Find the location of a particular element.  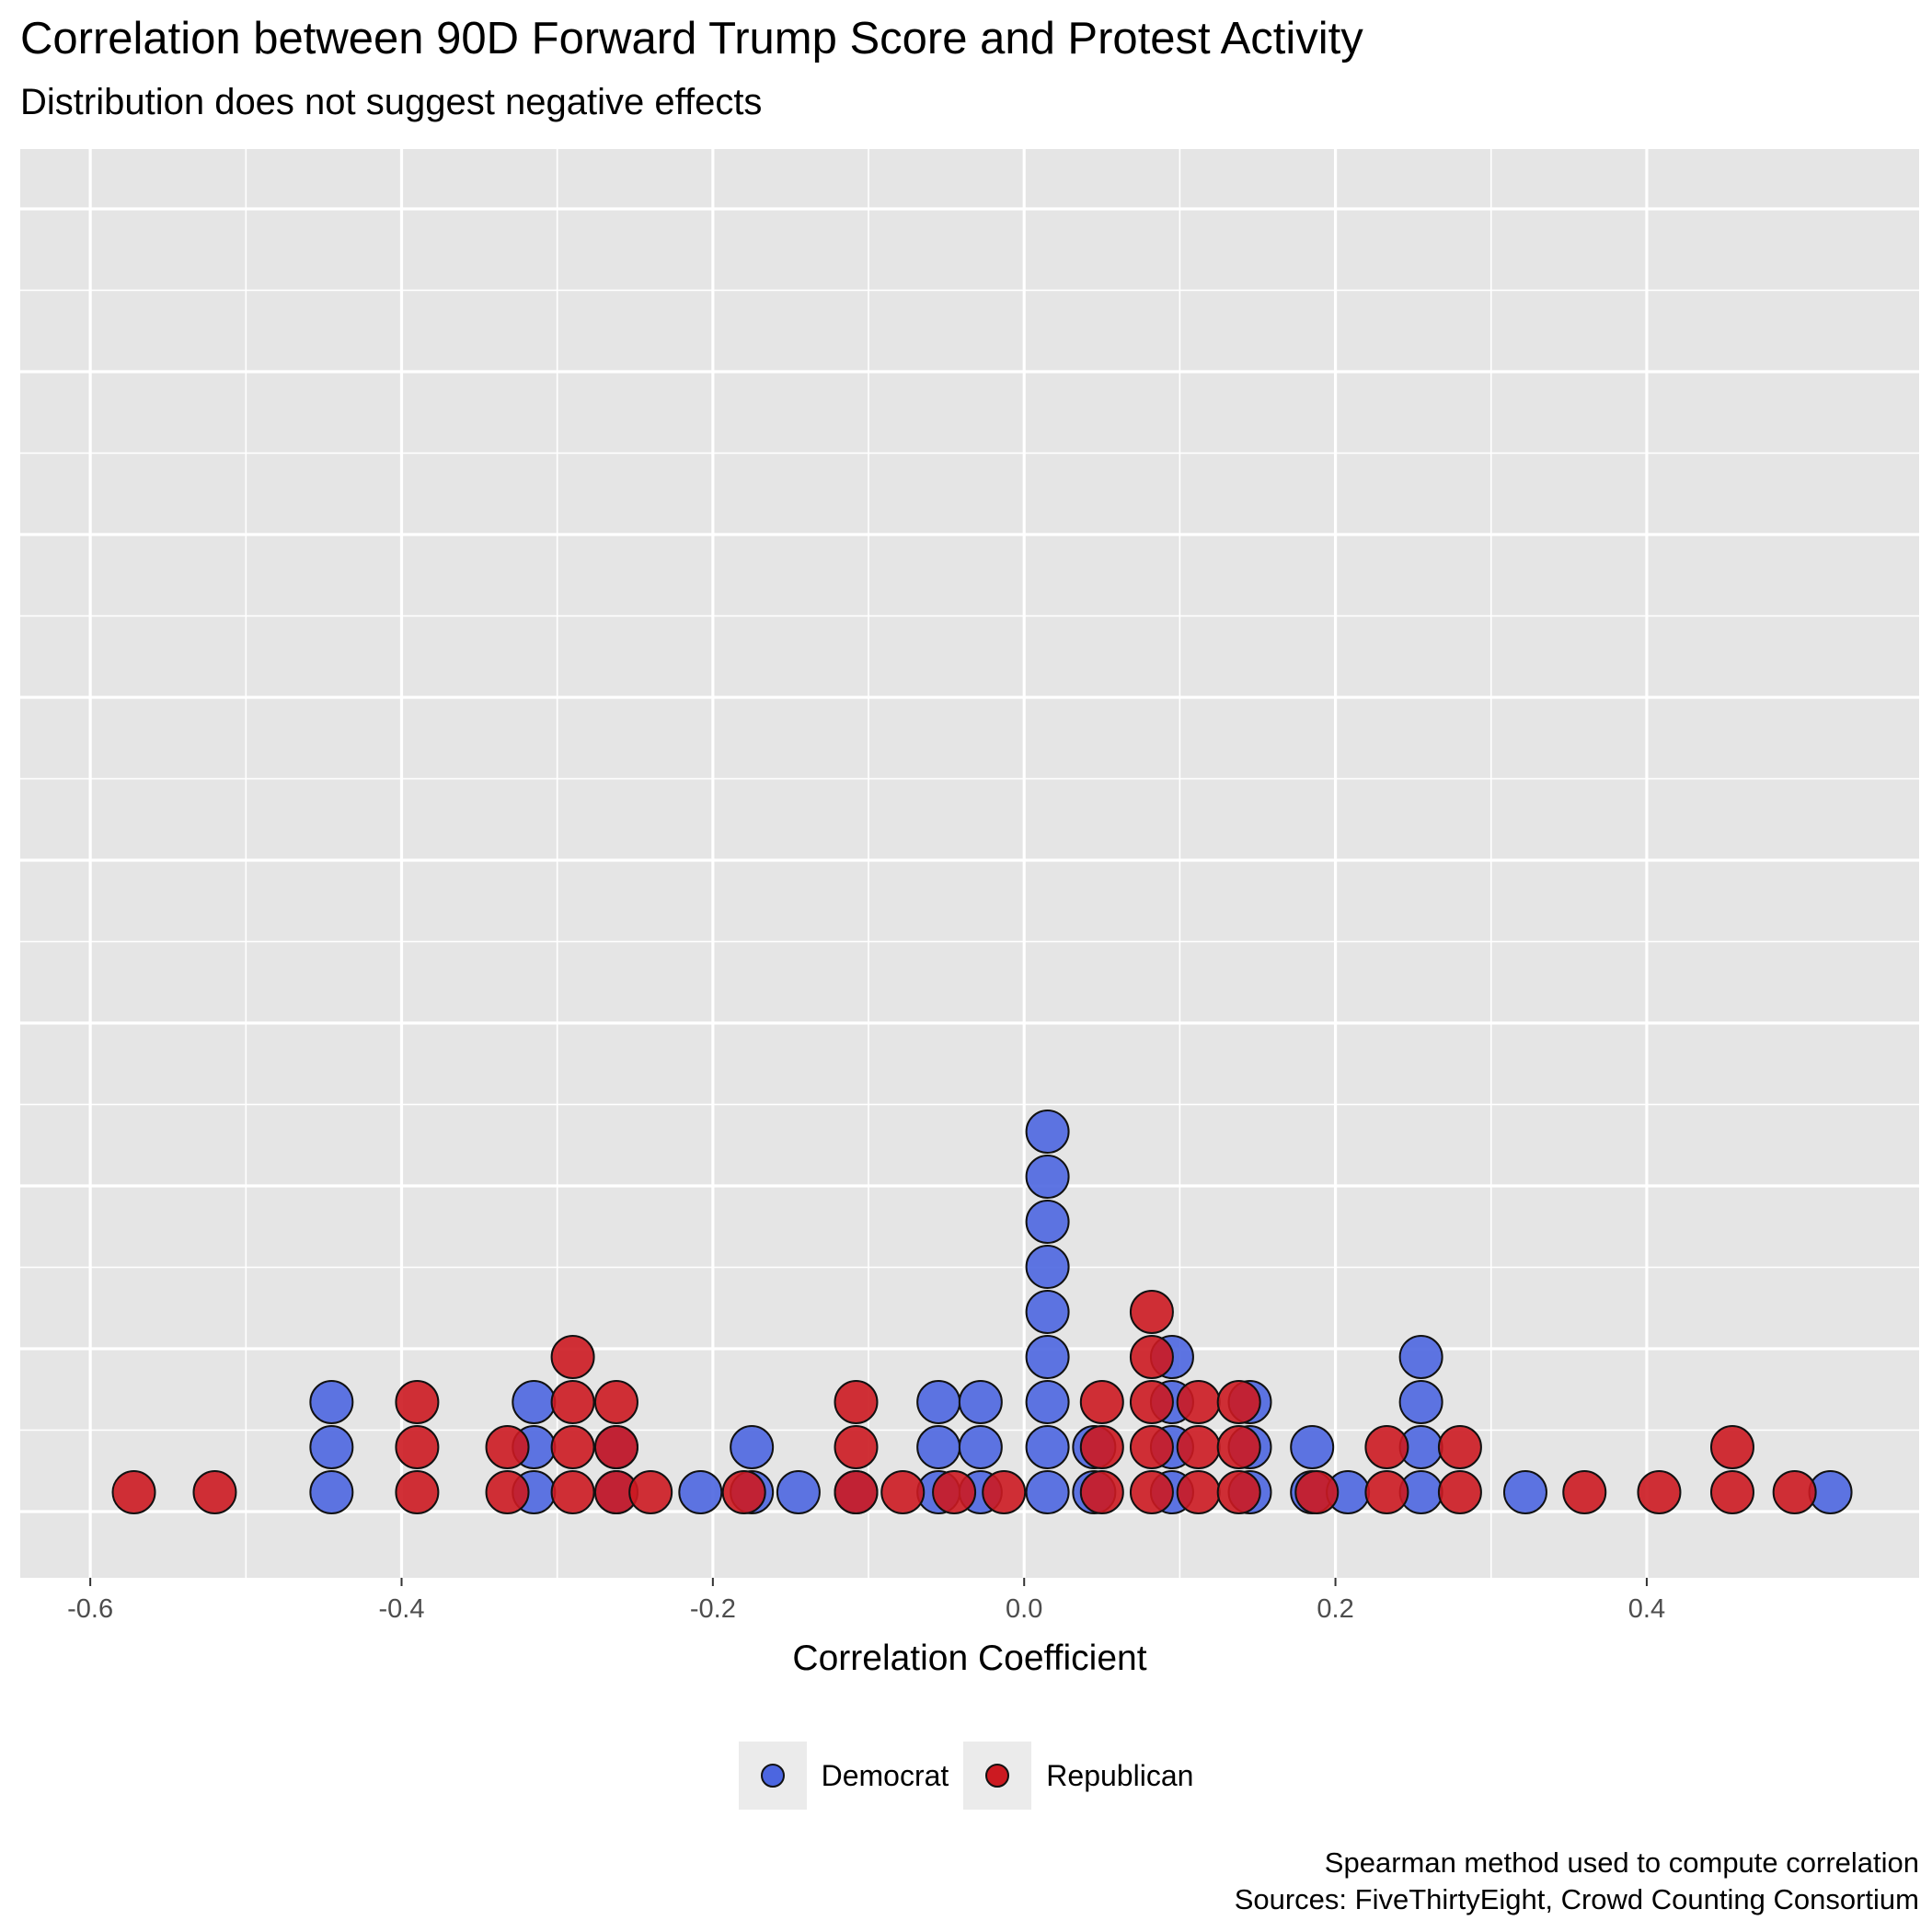

x-tick-label: 0.2 is located at coordinates (1335, 1609).